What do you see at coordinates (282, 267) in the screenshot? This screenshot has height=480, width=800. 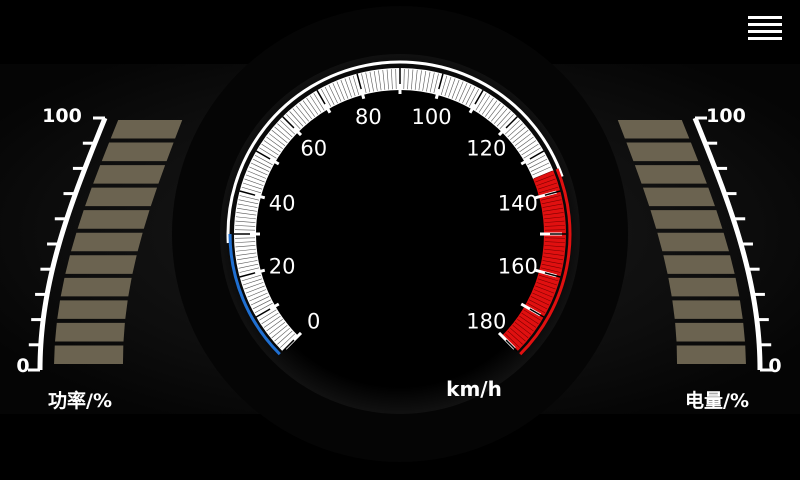 I see `speed-tick-label: 20` at bounding box center [282, 267].